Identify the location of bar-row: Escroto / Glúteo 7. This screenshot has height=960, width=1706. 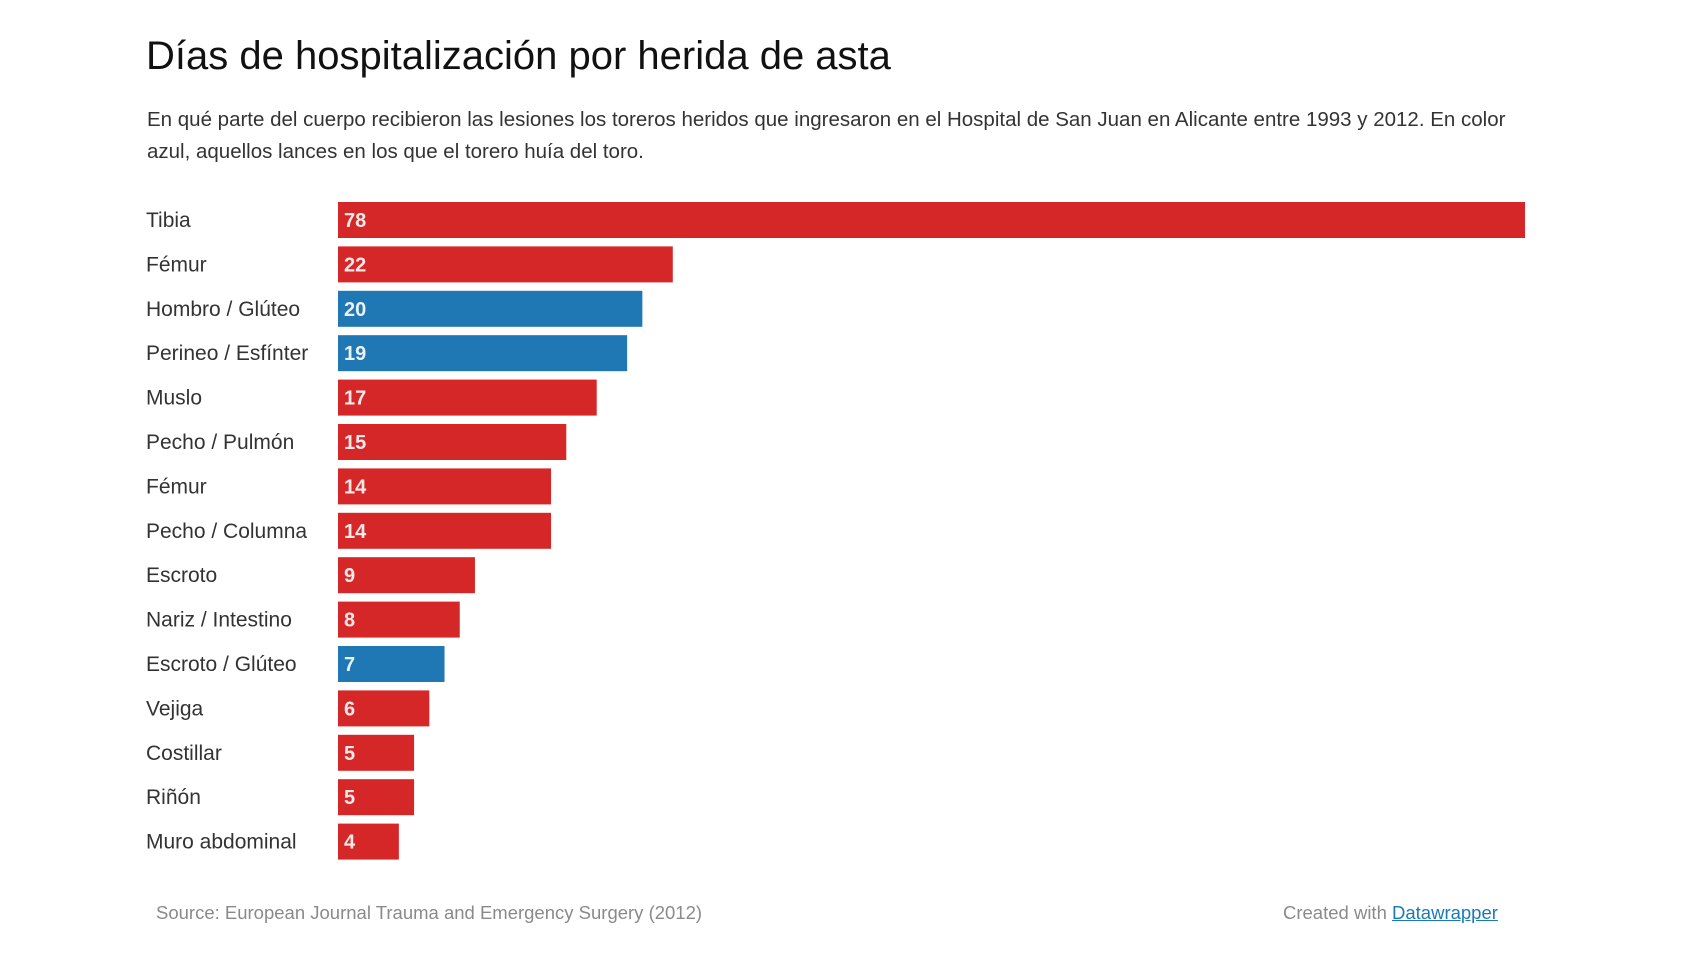
(295, 664).